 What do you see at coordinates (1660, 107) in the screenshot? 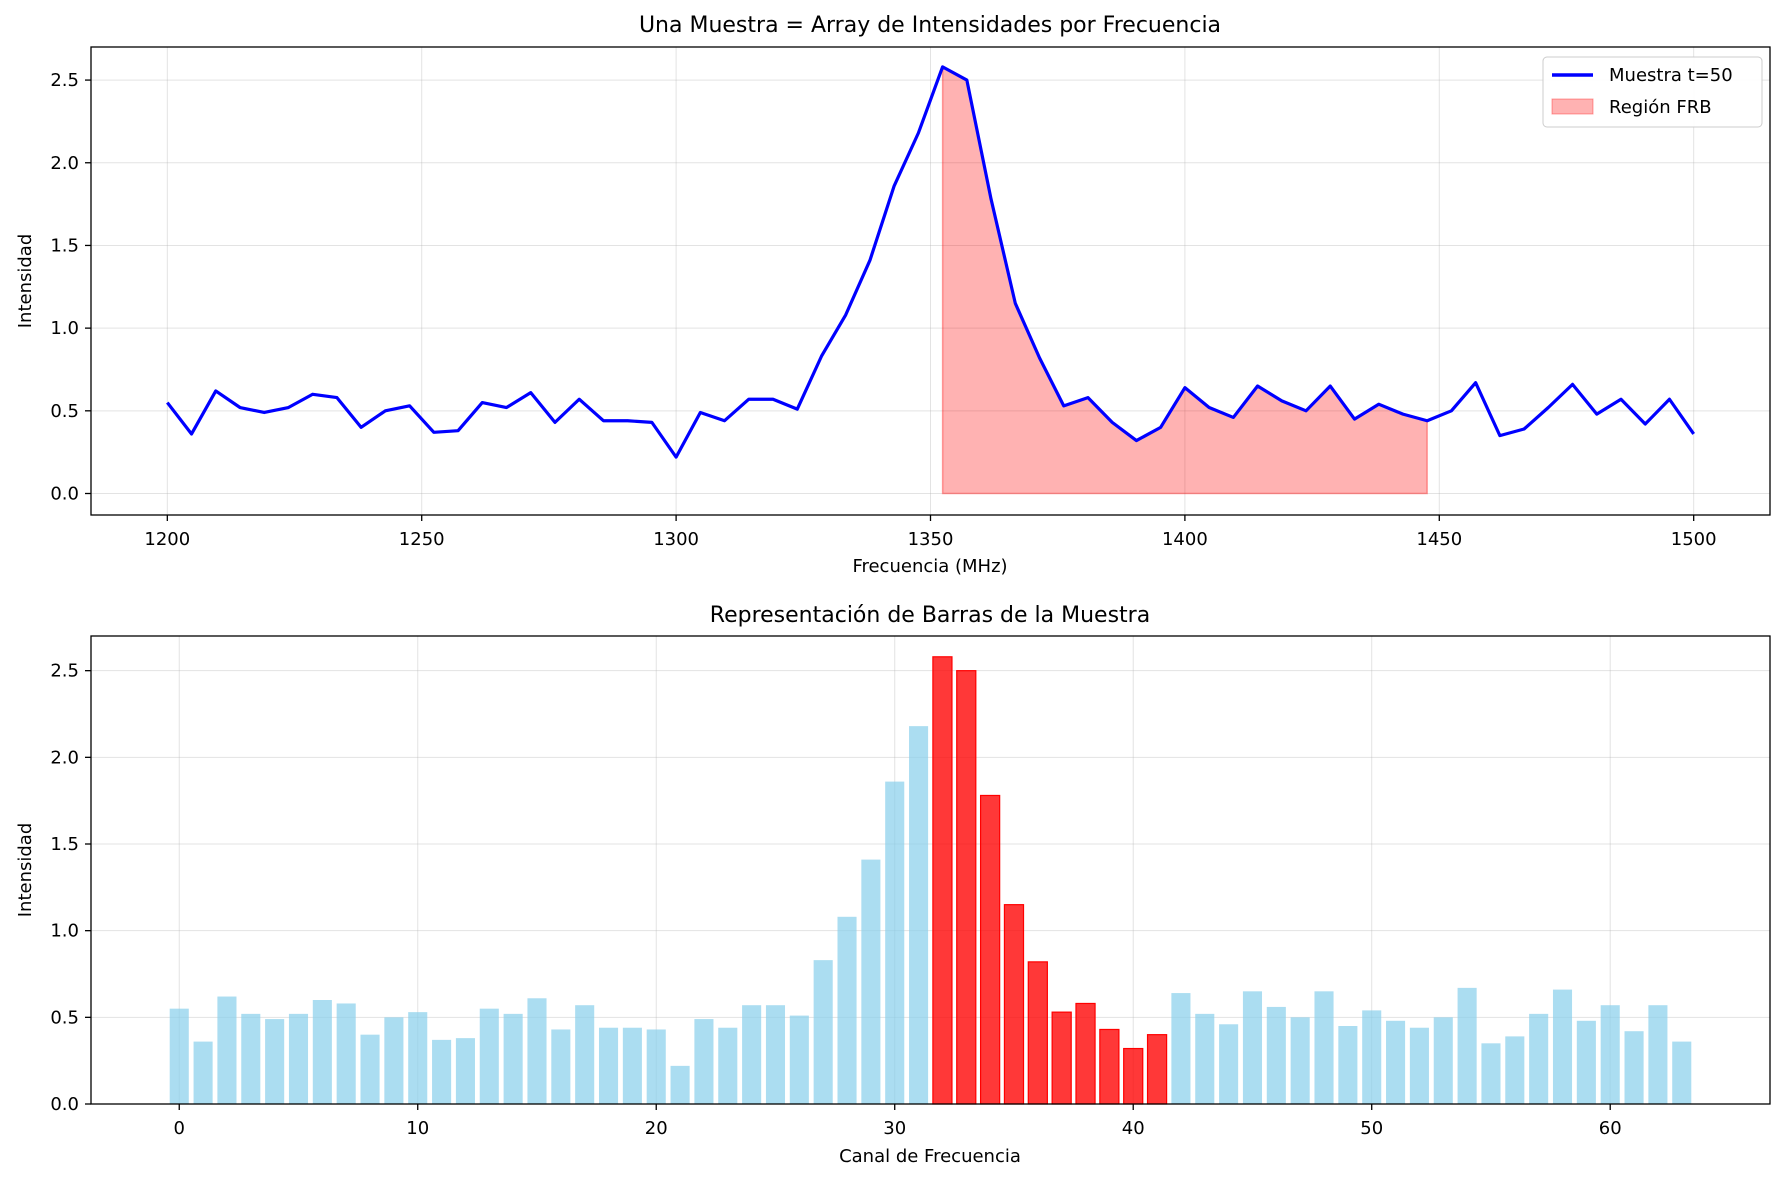
I see `legend-label-region: Región FRB` at bounding box center [1660, 107].